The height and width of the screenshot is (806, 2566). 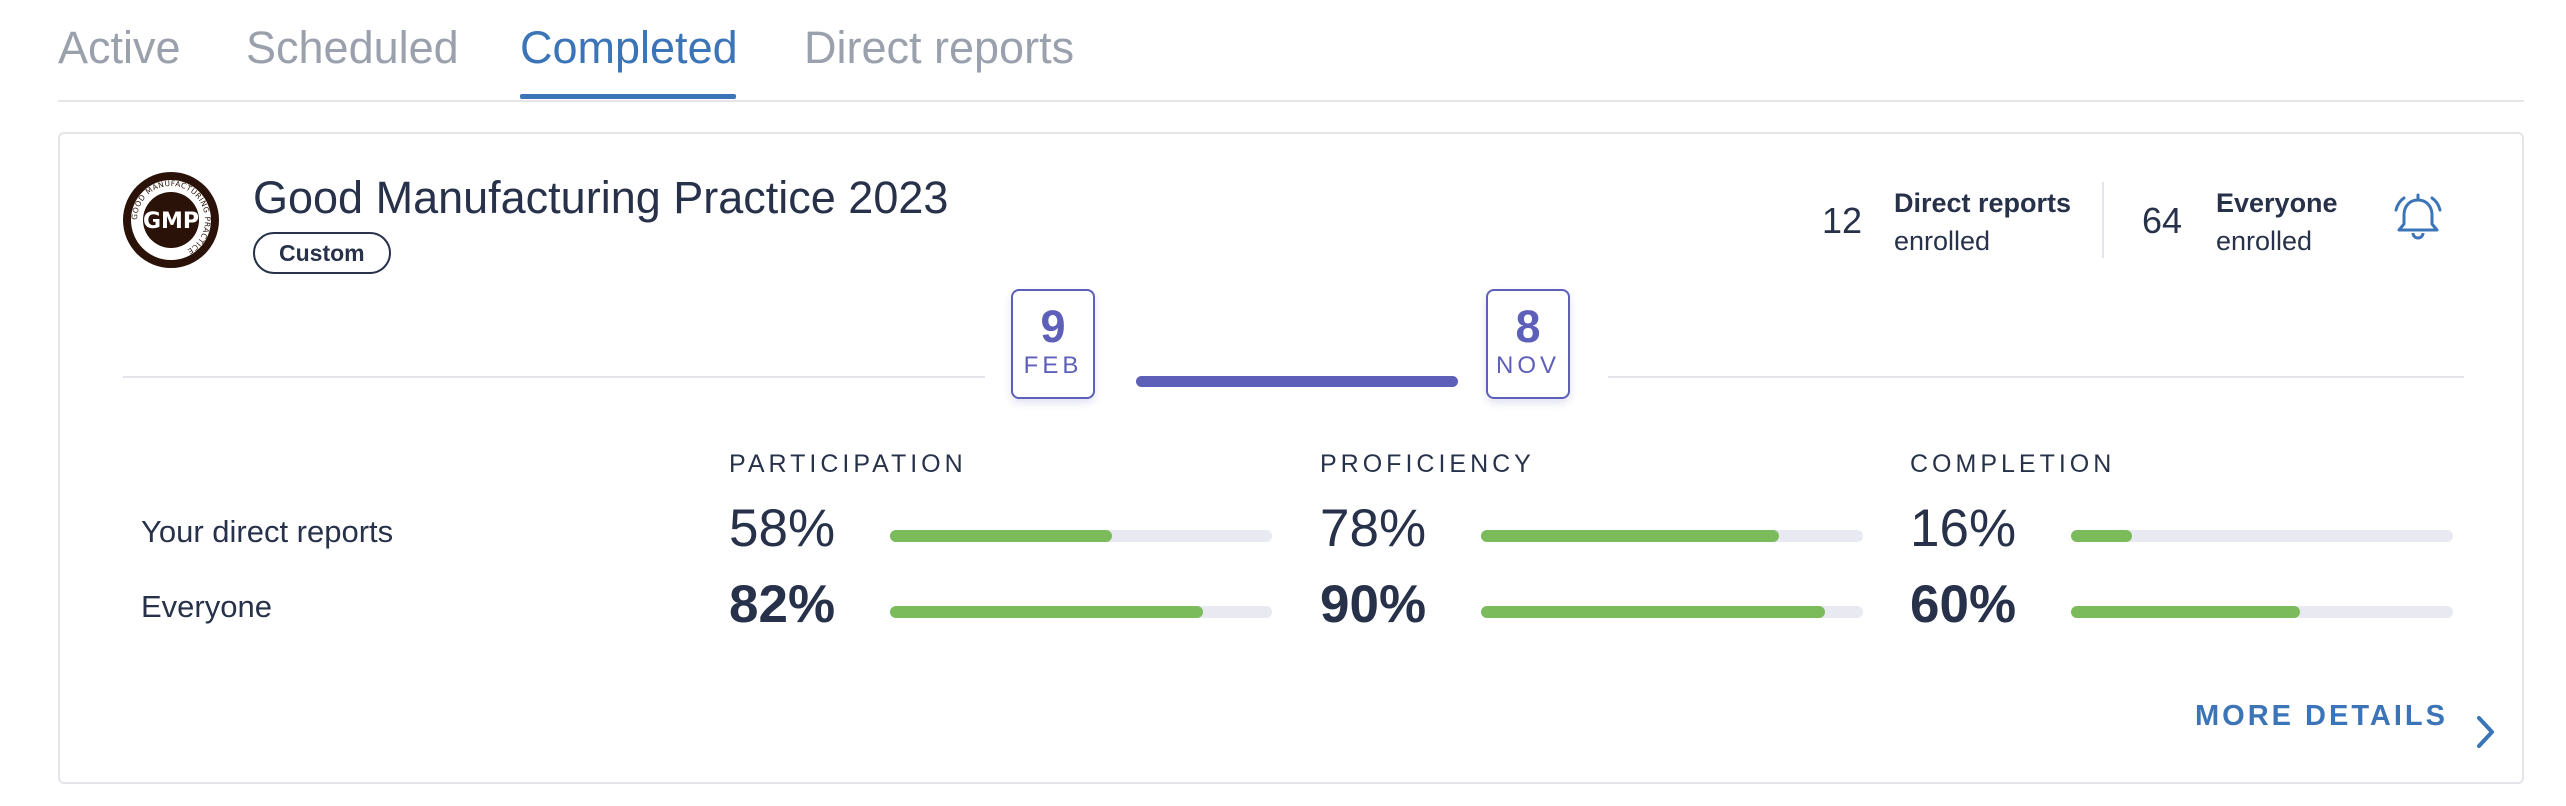 What do you see at coordinates (601, 197) in the screenshot?
I see `course-title: Good Manufacturing Practice 2023` at bounding box center [601, 197].